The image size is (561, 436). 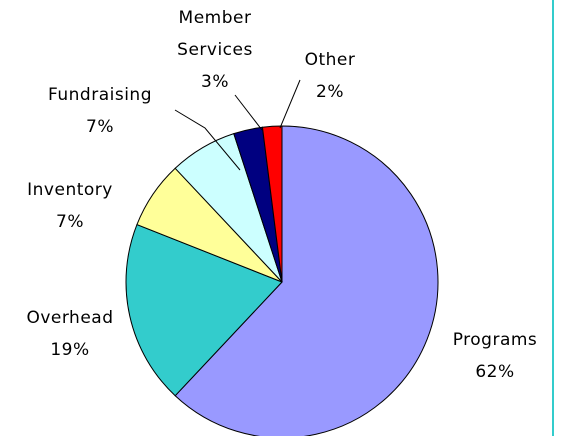 What do you see at coordinates (330, 76) in the screenshot?
I see `slice-label: Other 2%` at bounding box center [330, 76].